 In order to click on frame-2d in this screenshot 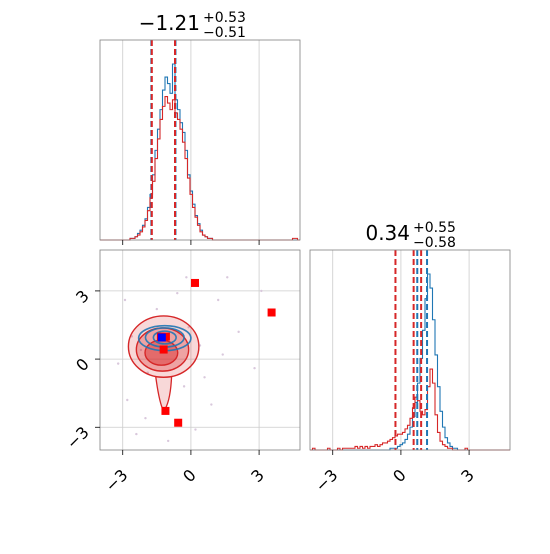, I will do `click(200, 350)`.